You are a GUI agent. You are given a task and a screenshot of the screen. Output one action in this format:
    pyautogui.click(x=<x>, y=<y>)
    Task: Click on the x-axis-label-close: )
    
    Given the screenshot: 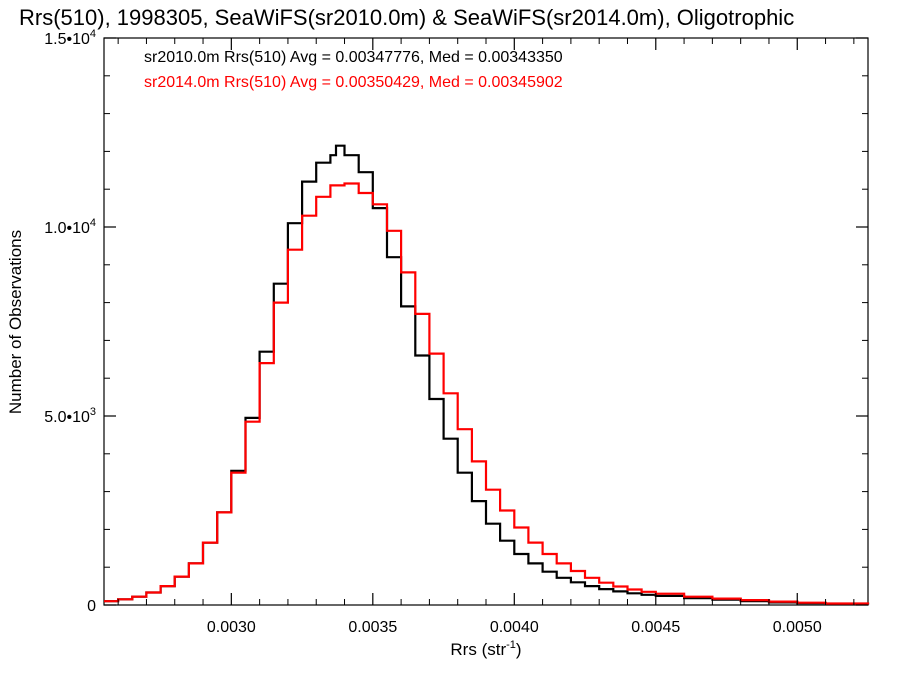 What is the action you would take?
    pyautogui.click(x=519, y=649)
    